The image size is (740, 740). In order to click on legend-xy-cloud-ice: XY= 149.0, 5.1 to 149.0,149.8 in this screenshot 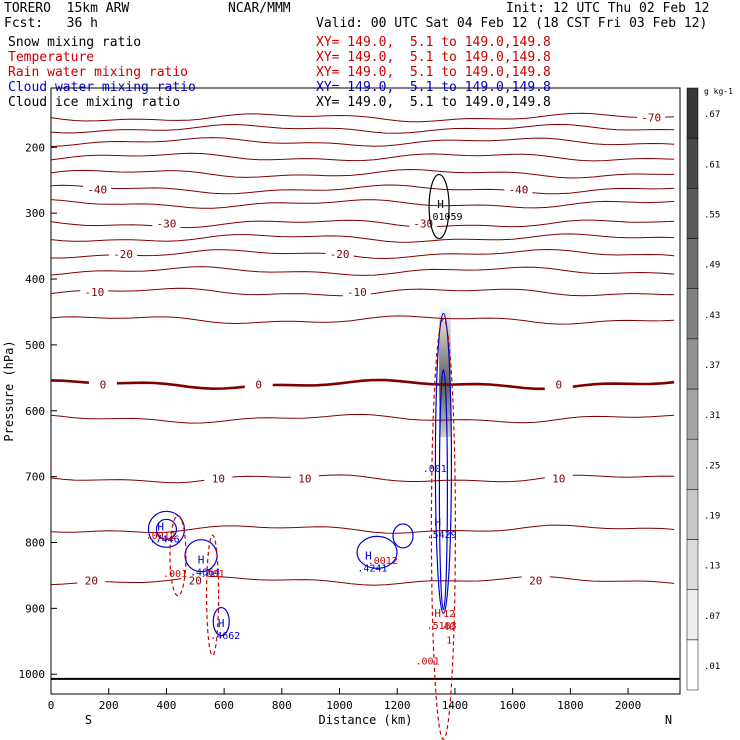, I will do `click(433, 102)`.